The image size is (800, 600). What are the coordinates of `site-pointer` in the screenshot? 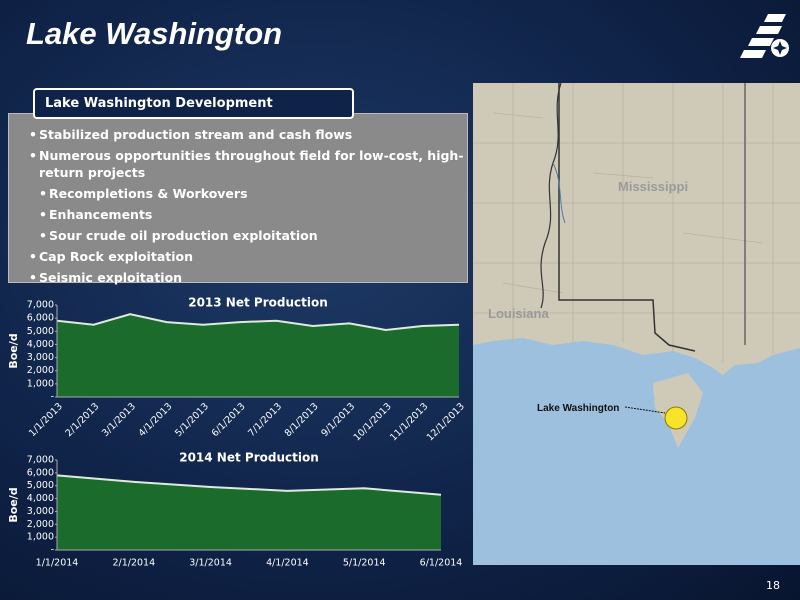 It's located at (645, 410).